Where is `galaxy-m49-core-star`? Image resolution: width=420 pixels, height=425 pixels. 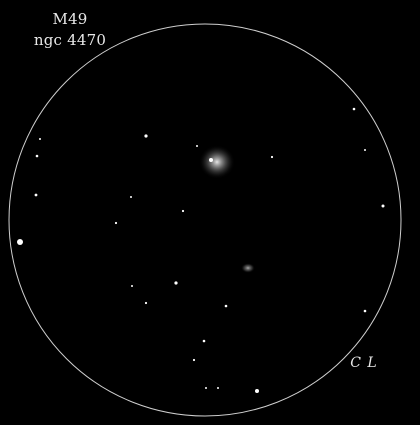 galaxy-m49-core-star is located at coordinates (211, 160).